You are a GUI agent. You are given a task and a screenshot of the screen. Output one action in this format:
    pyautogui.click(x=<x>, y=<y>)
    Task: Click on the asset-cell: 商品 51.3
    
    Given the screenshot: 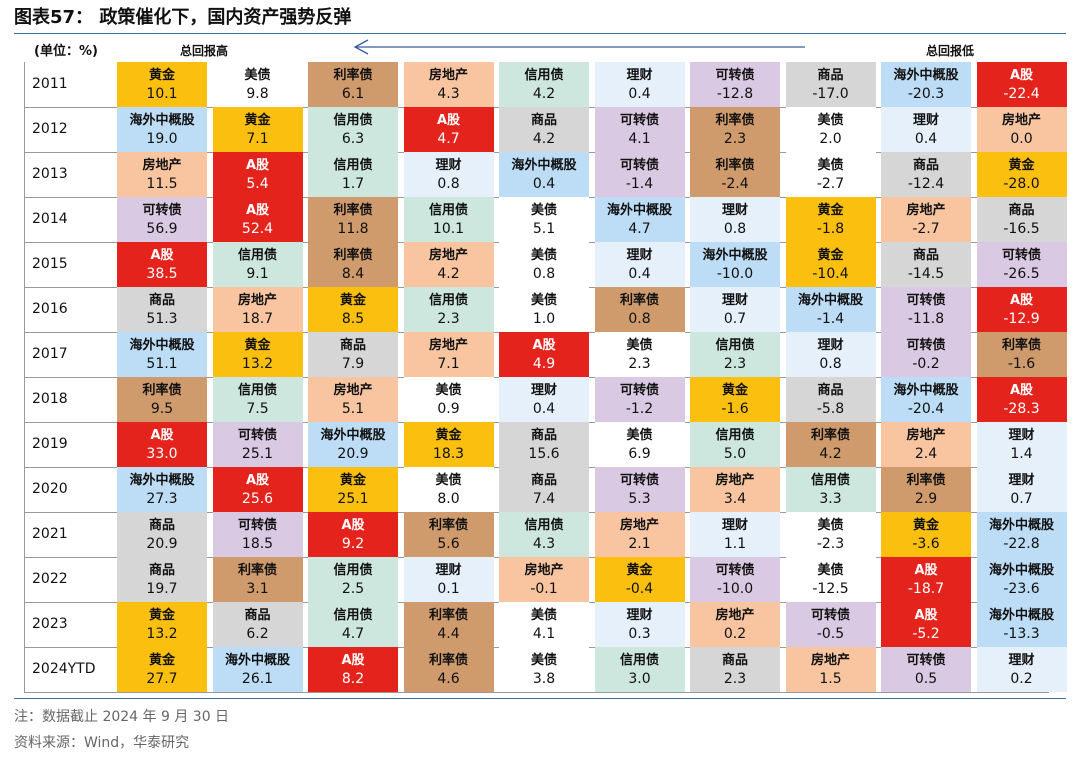 What is the action you would take?
    pyautogui.click(x=162, y=309)
    